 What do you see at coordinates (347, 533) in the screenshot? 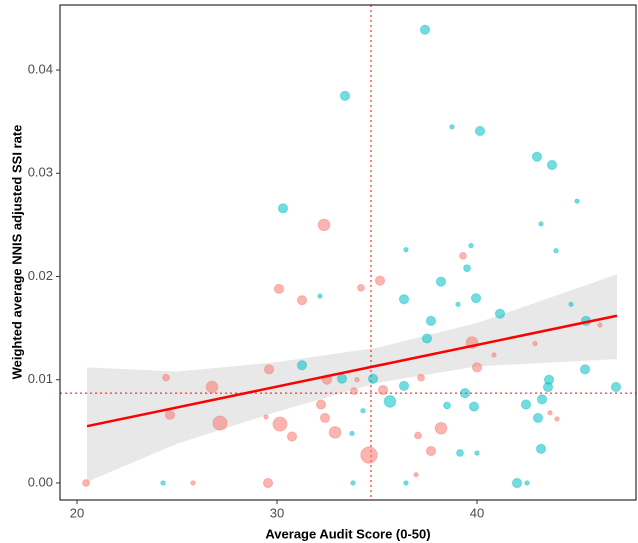
I see `x-axis-title: Average Audit Score (0-50)` at bounding box center [347, 533].